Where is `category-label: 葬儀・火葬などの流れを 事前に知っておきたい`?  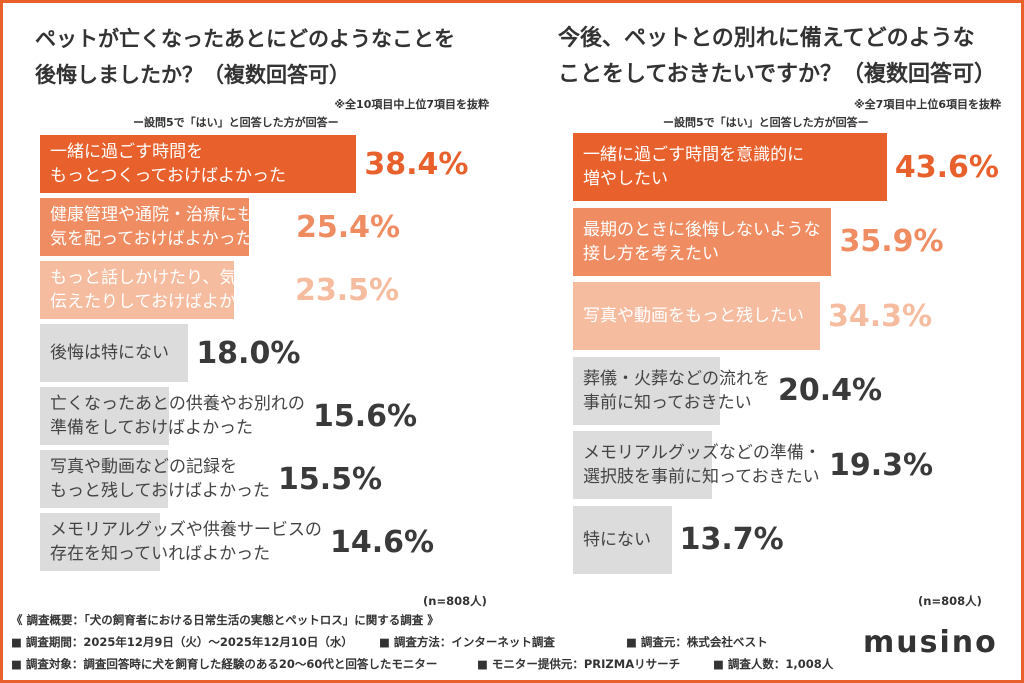 category-label: 葬儀・火葬などの流れを 事前に知っておきたい is located at coordinates (676, 390).